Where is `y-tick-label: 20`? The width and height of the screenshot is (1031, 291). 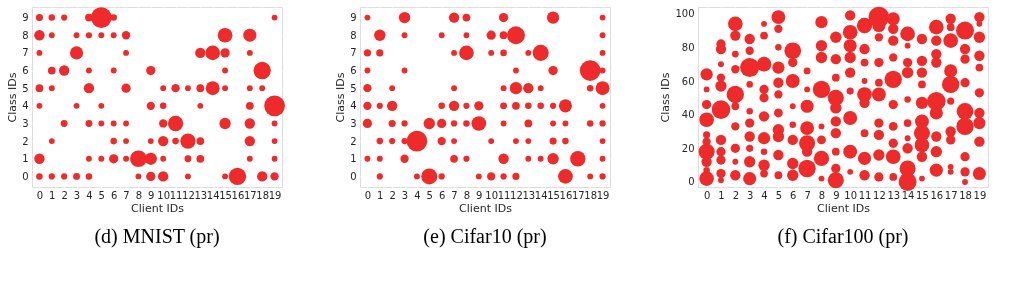
y-tick-label: 20 is located at coordinates (688, 148).